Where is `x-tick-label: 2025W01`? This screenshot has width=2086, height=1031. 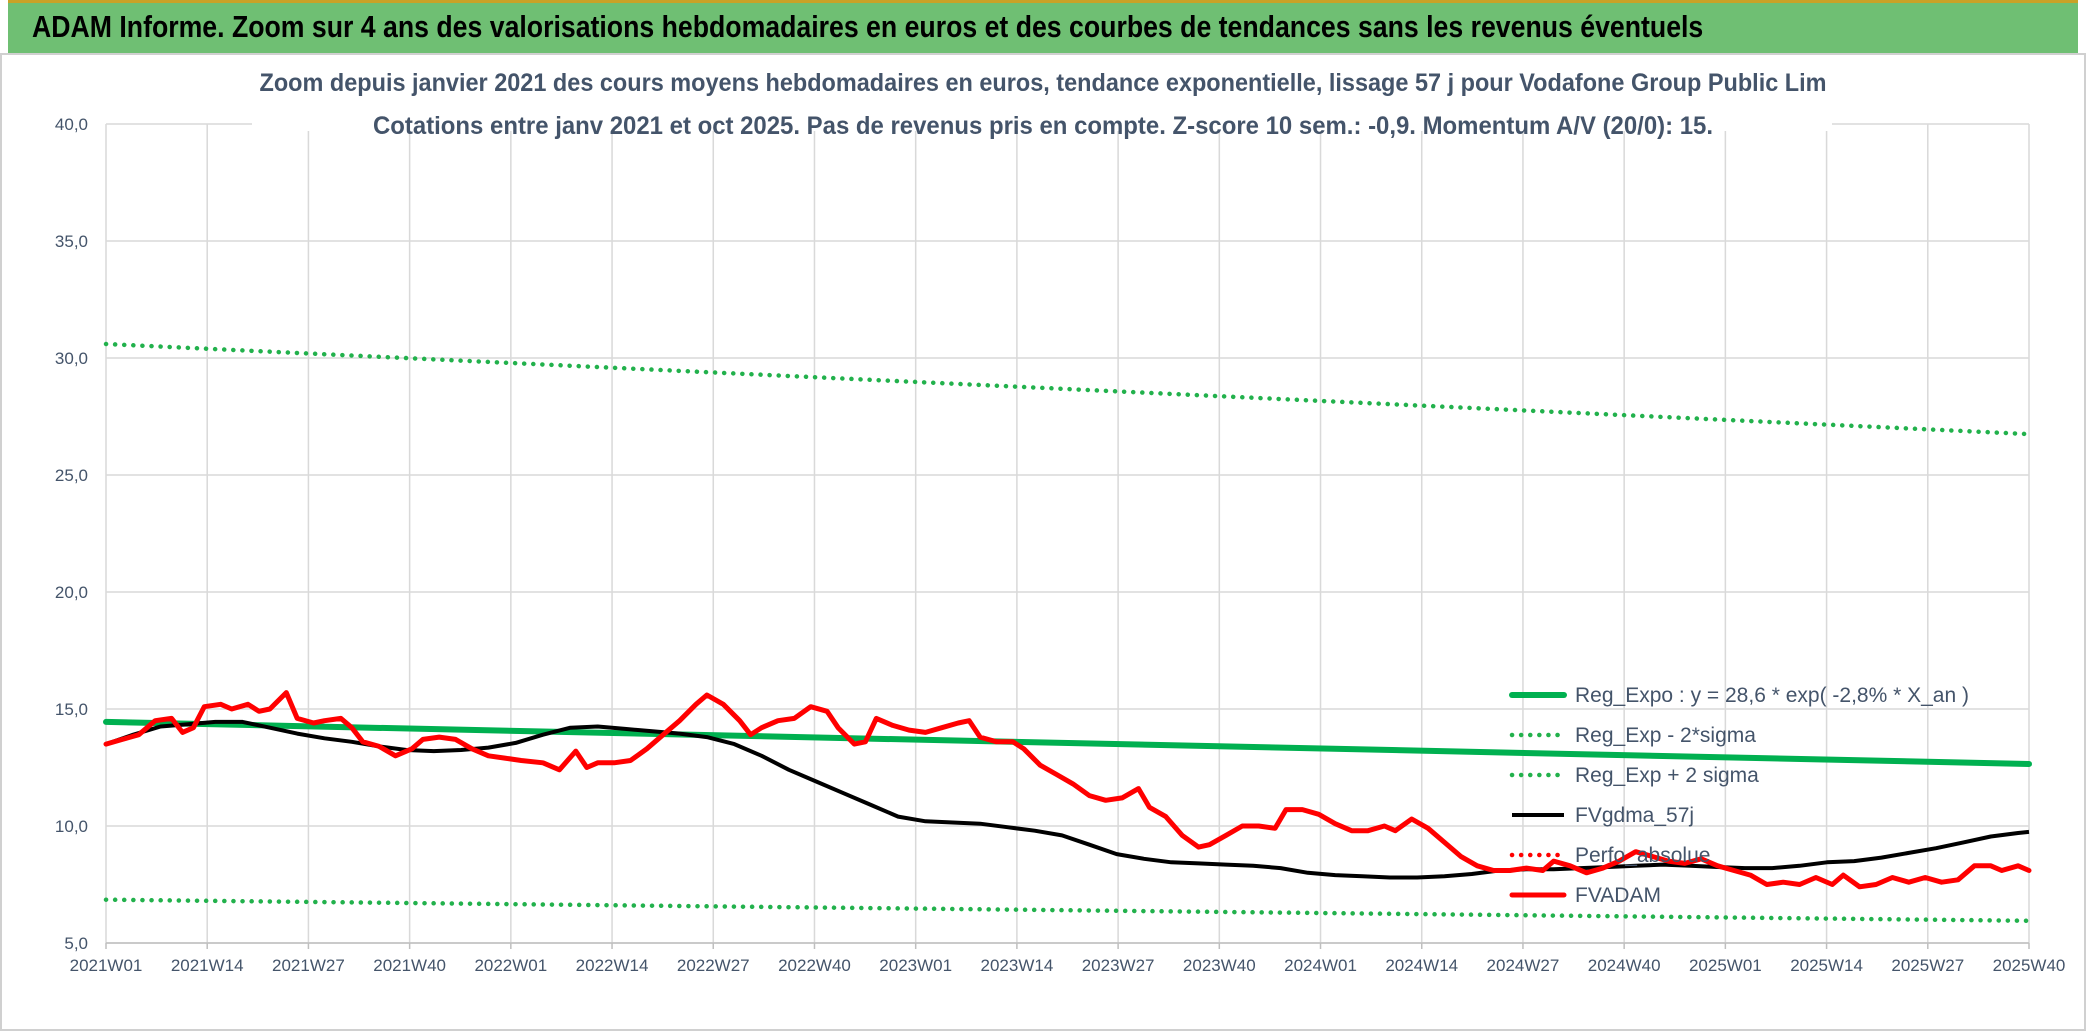 x-tick-label: 2025W01 is located at coordinates (1725, 965).